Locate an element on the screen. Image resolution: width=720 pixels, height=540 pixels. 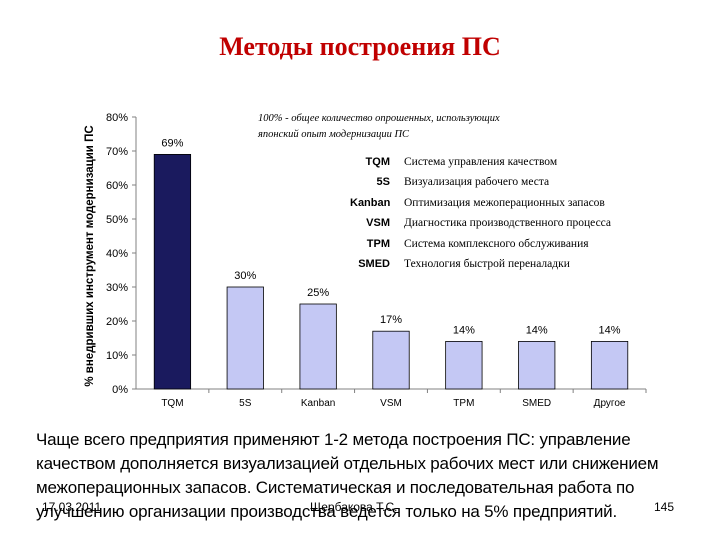
footer-author: Щербакова Т.С. is located at coordinates (354, 507).